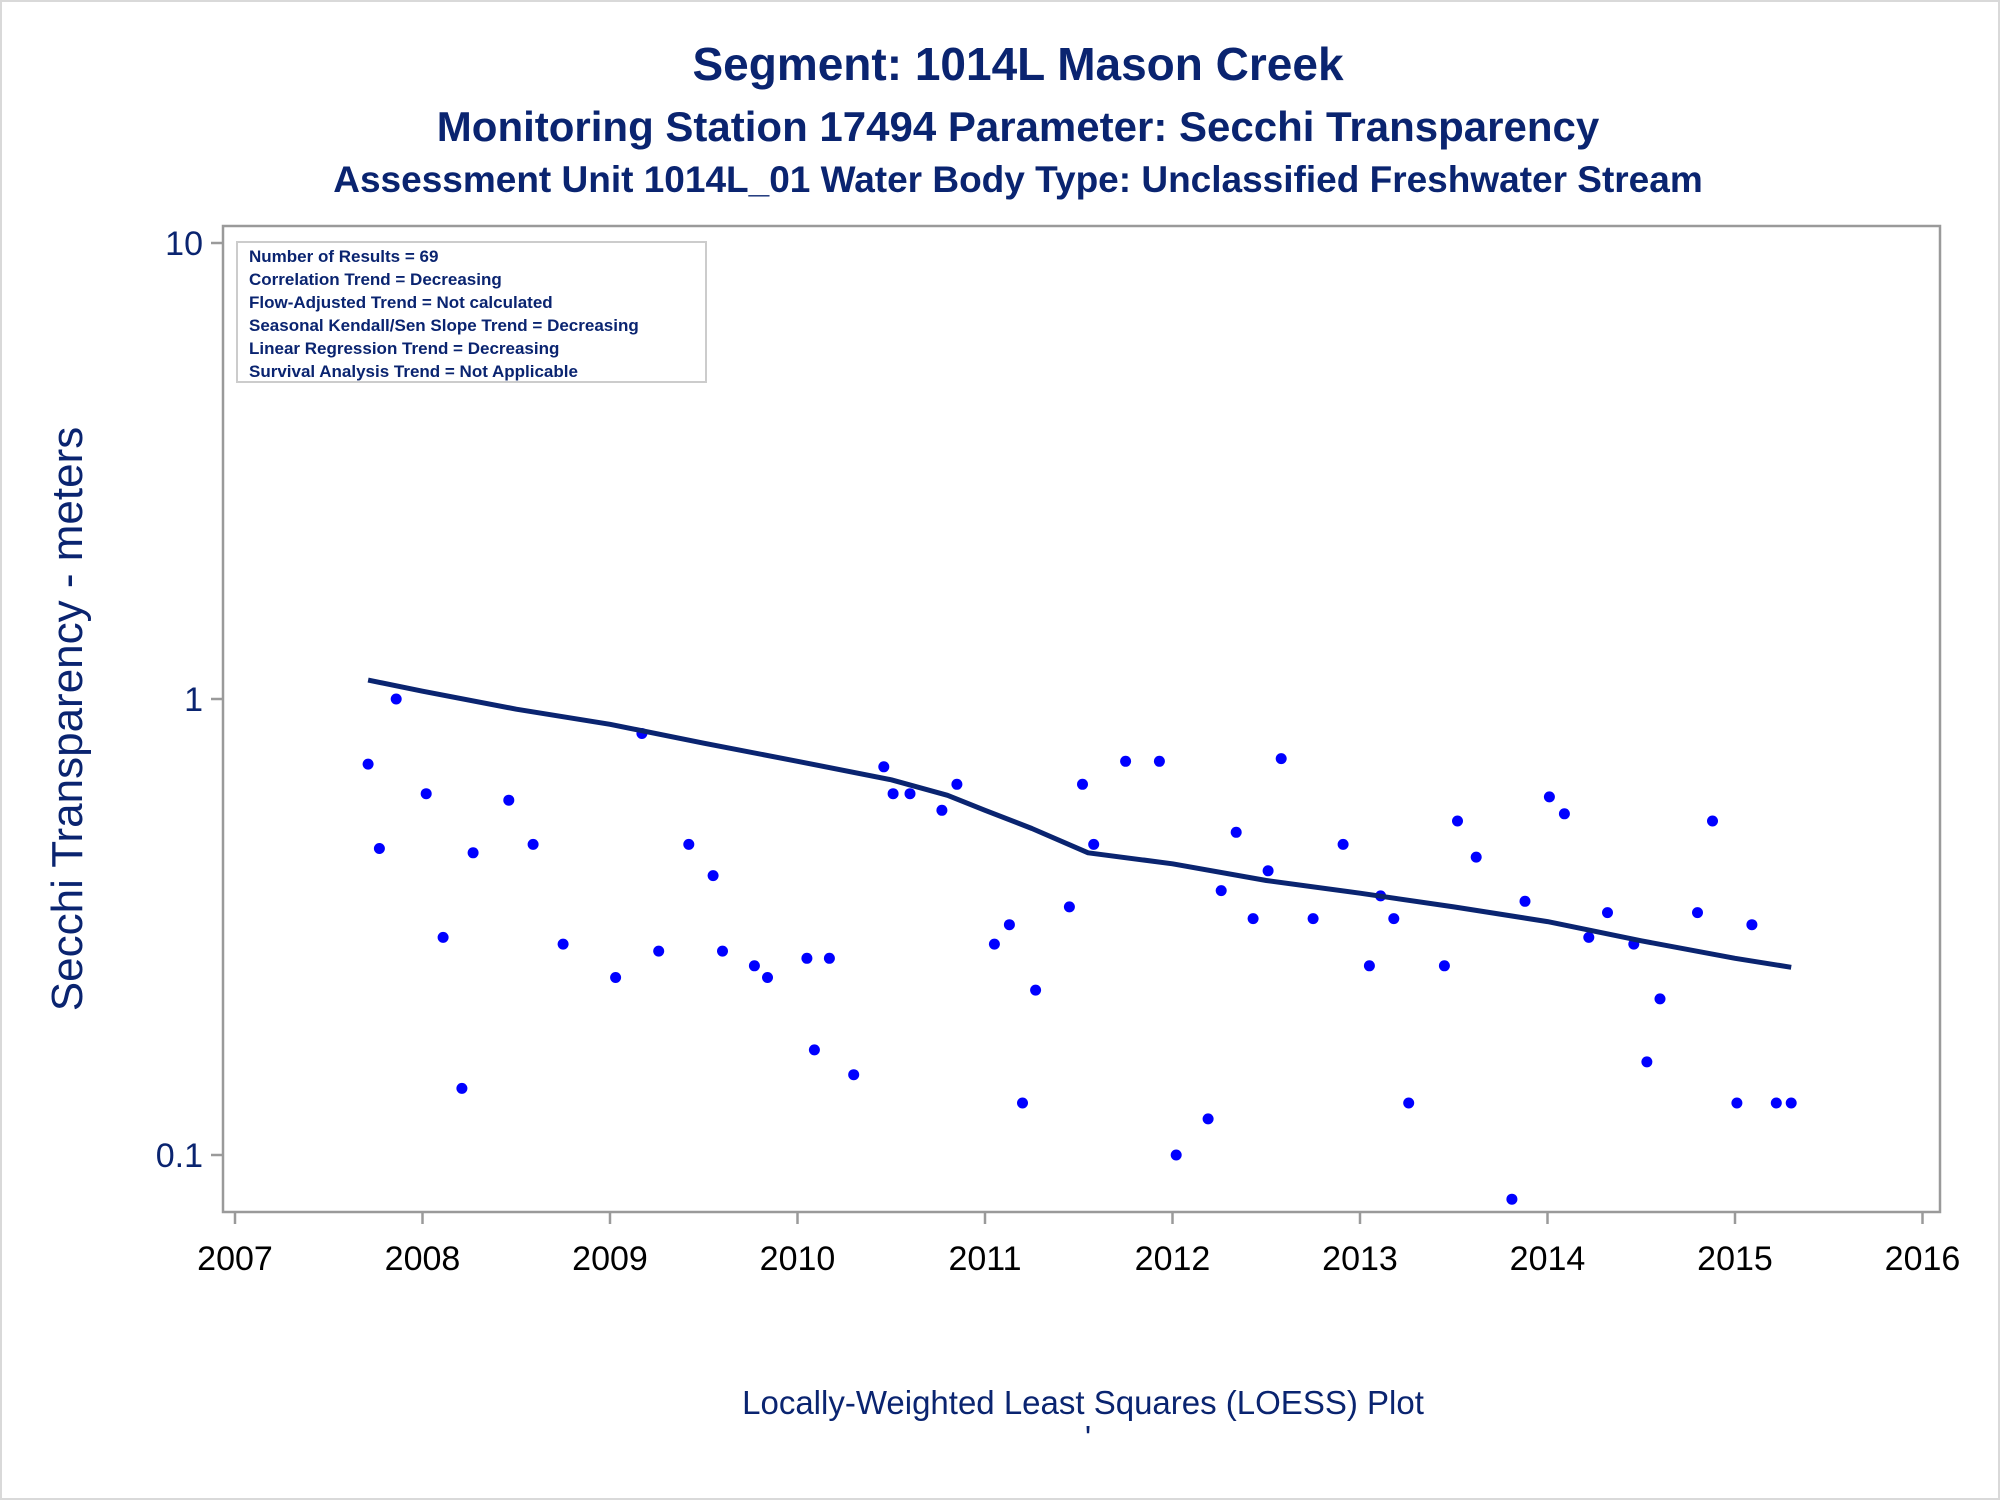 This screenshot has height=1502, width=2000. What do you see at coordinates (1735, 1259) in the screenshot?
I see `x-tick-label: 2015` at bounding box center [1735, 1259].